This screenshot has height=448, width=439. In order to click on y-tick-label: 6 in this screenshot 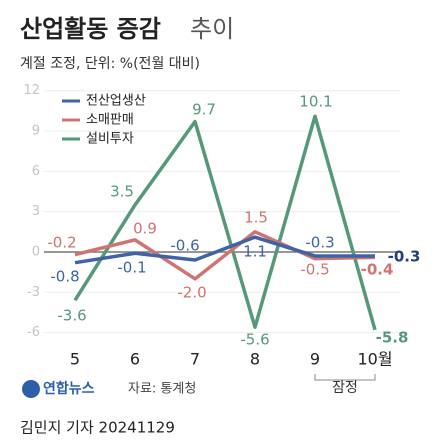, I will do `click(36, 171)`.